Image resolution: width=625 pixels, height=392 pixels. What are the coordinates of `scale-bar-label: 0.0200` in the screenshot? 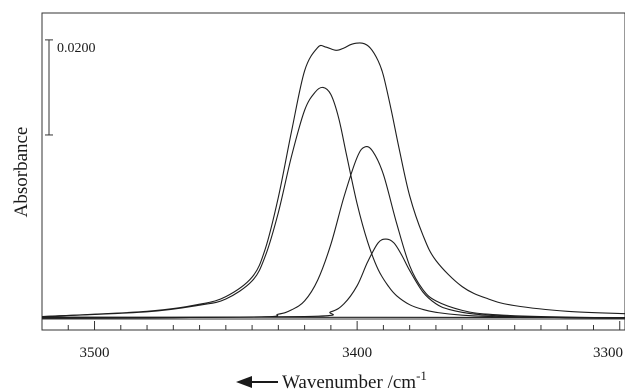 It's located at (76, 48).